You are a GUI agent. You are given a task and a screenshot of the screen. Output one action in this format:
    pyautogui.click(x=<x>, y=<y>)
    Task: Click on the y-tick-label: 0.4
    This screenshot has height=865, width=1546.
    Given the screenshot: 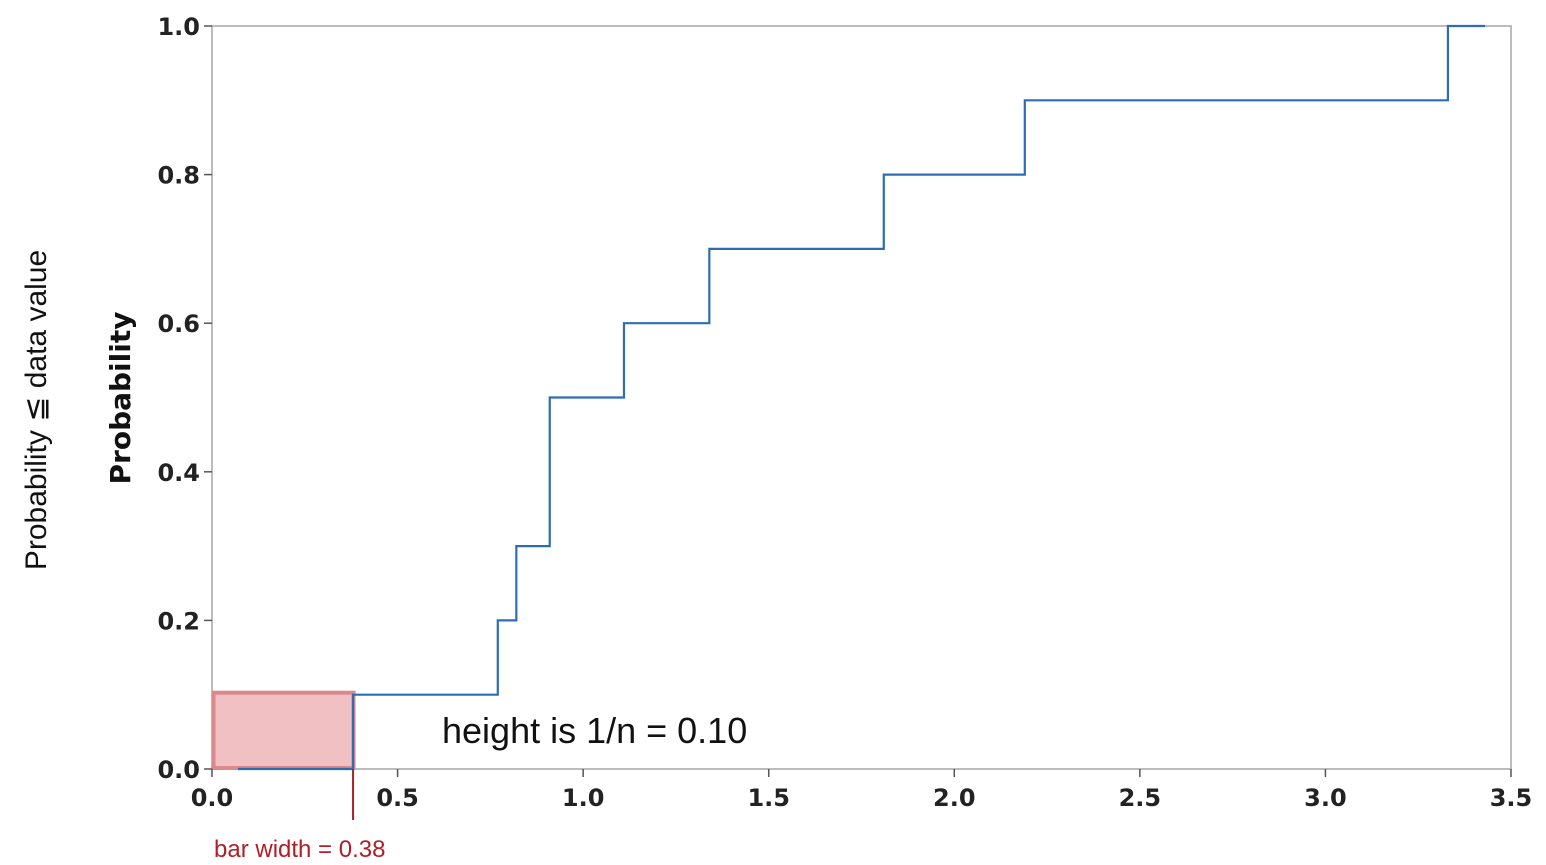 What is the action you would take?
    pyautogui.click(x=178, y=473)
    